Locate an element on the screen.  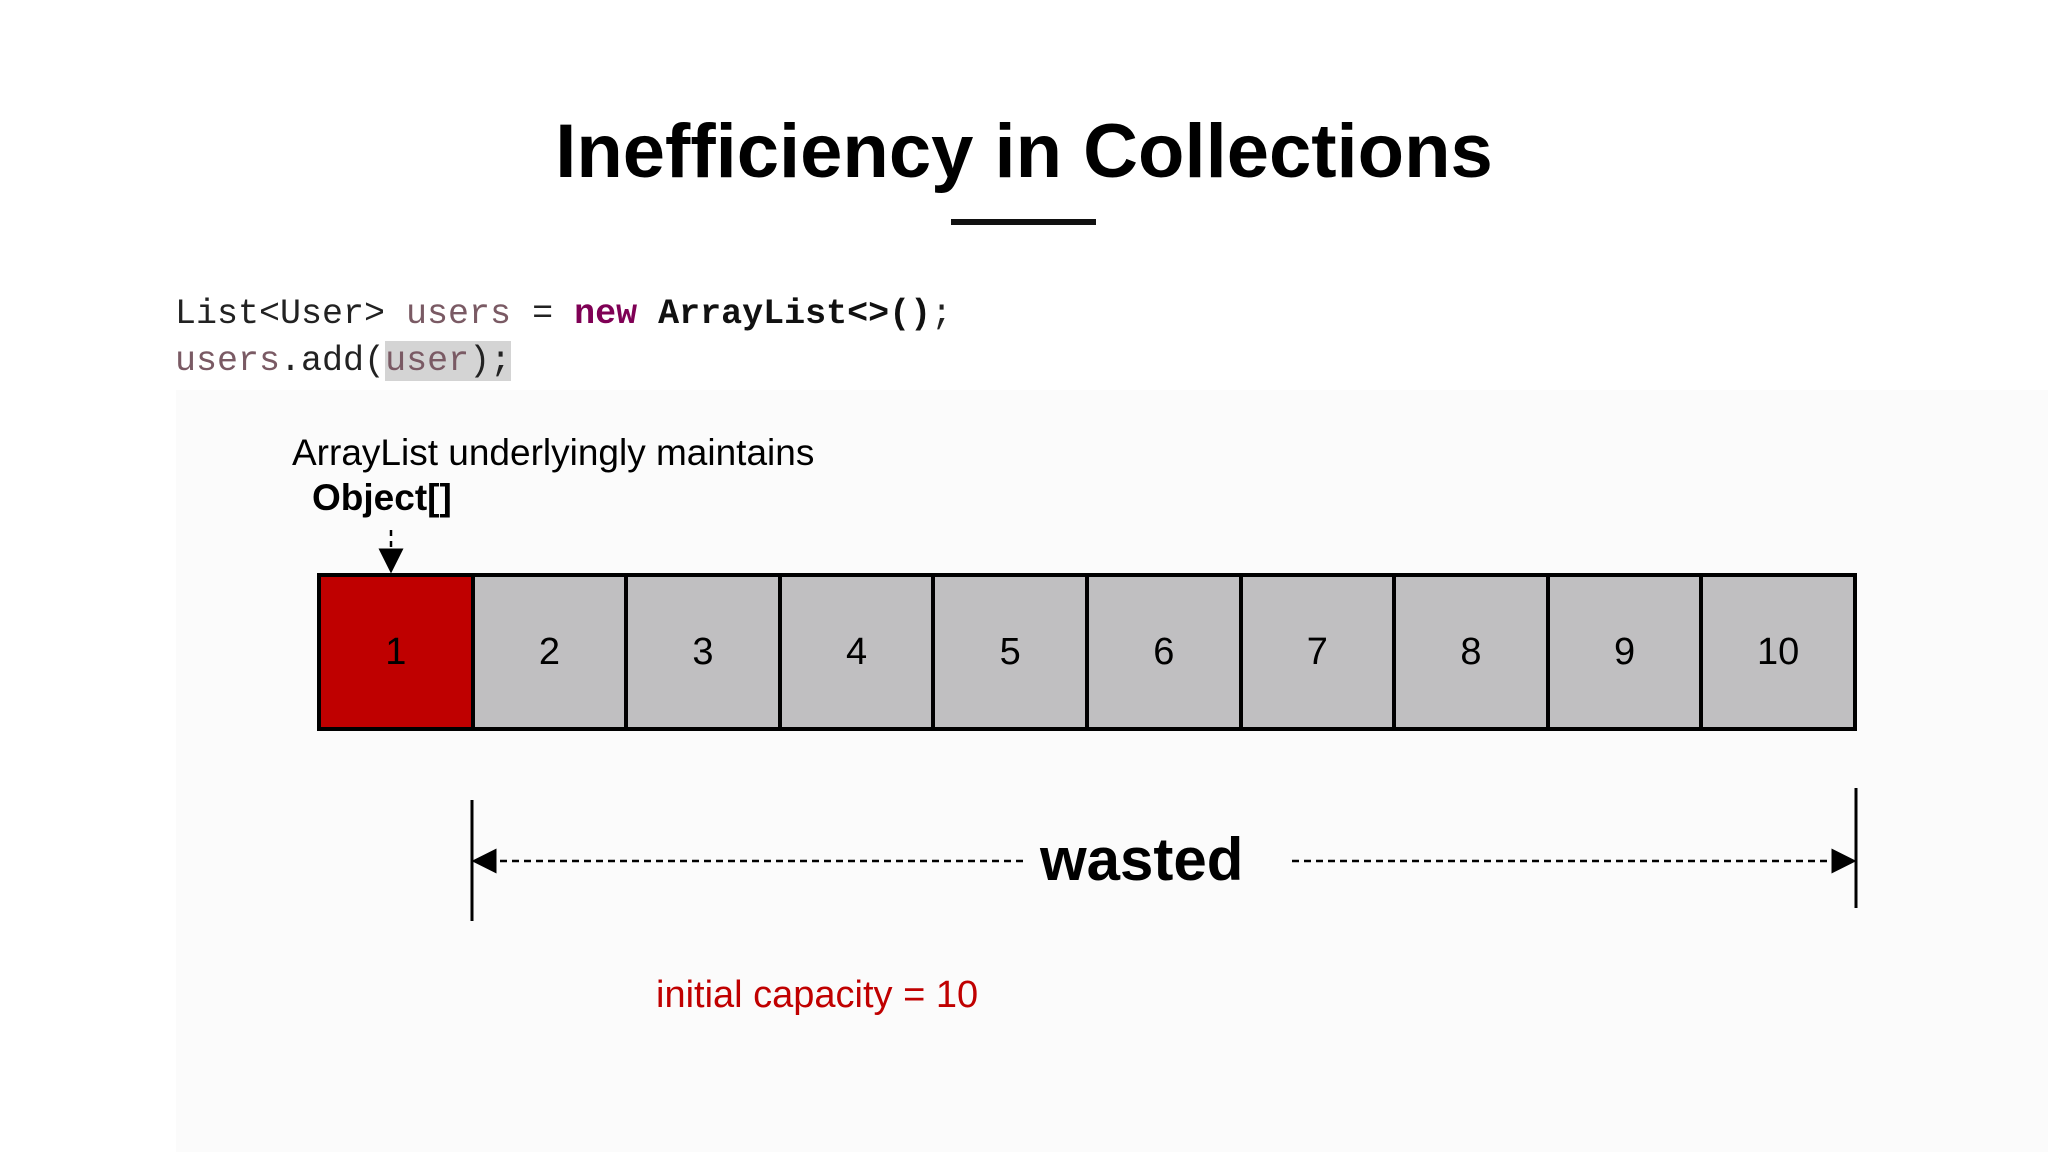
code-assign: = is located at coordinates (543, 314).